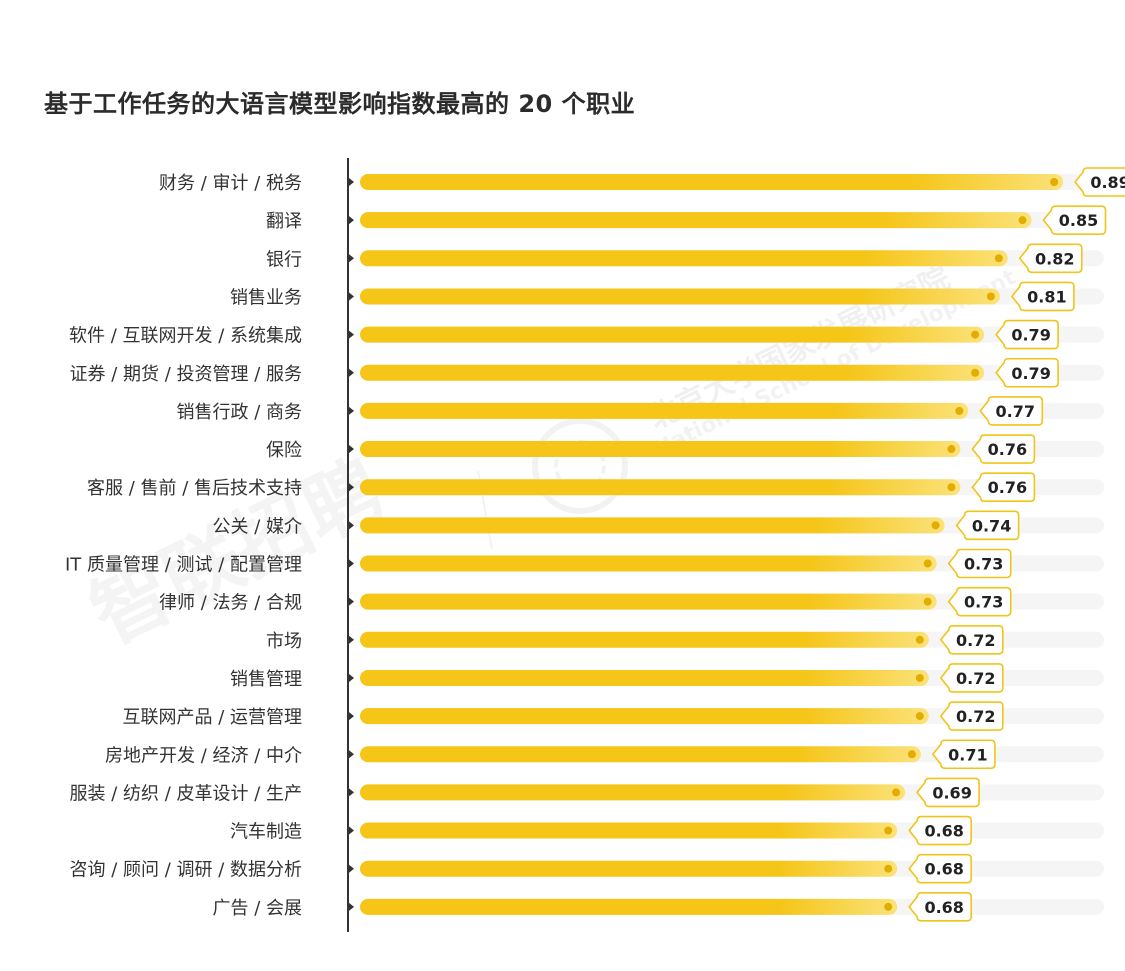 The width and height of the screenshot is (1125, 971). Describe the element at coordinates (1078, 220) in the screenshot. I see `value-label: 0.85` at that location.